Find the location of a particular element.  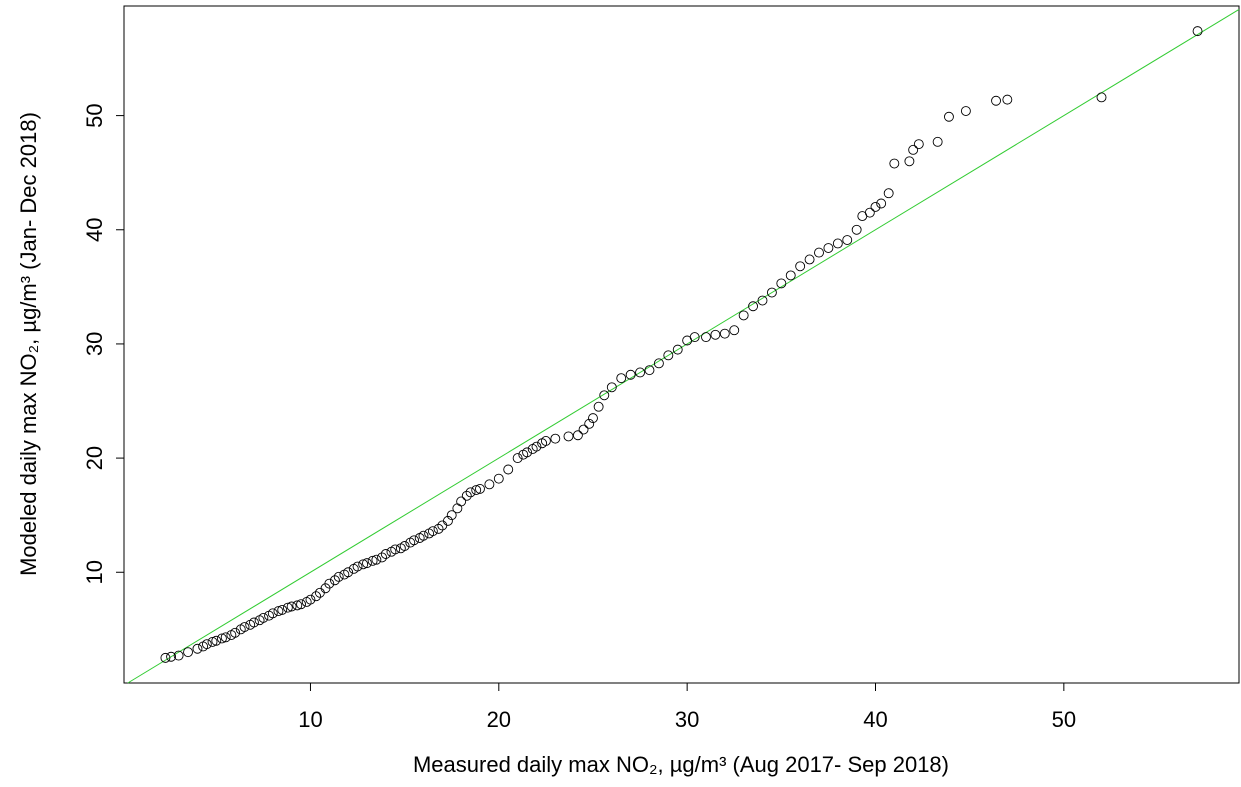

x-tick-label: 30 is located at coordinates (687, 719).